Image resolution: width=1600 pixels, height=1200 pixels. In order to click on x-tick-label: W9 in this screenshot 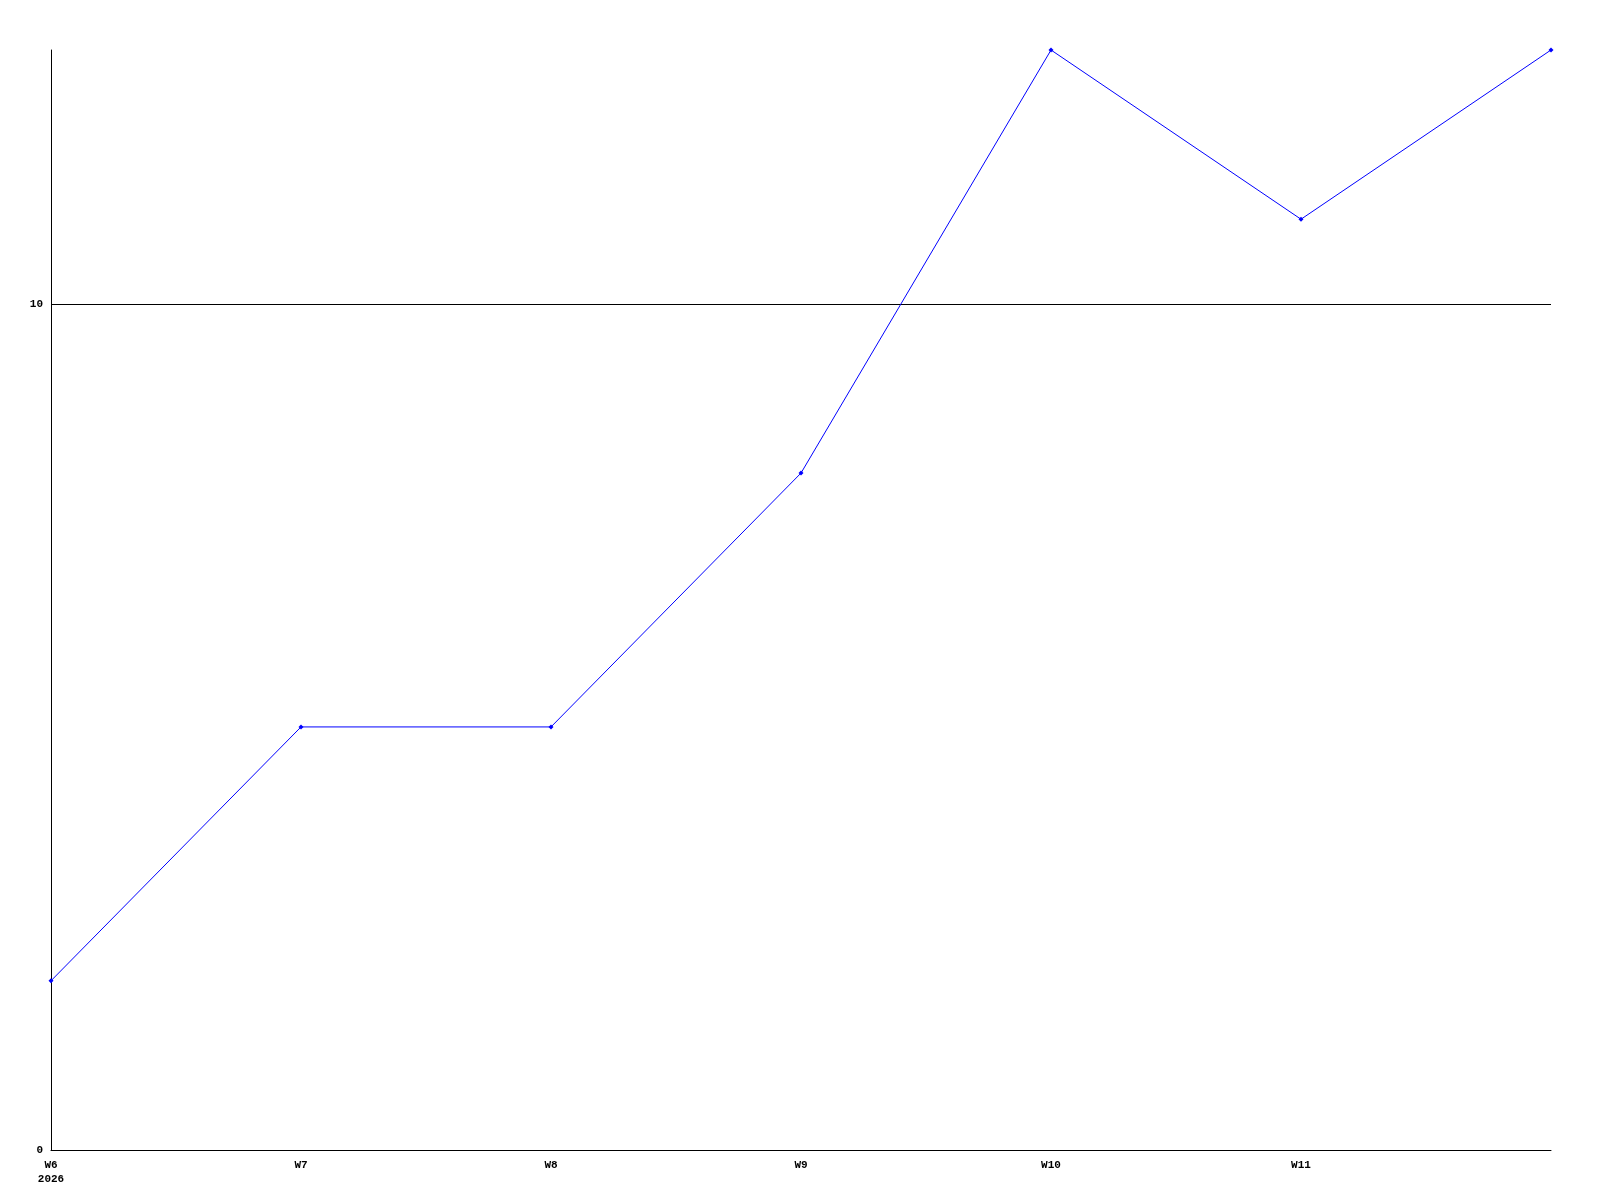, I will do `click(801, 1165)`.